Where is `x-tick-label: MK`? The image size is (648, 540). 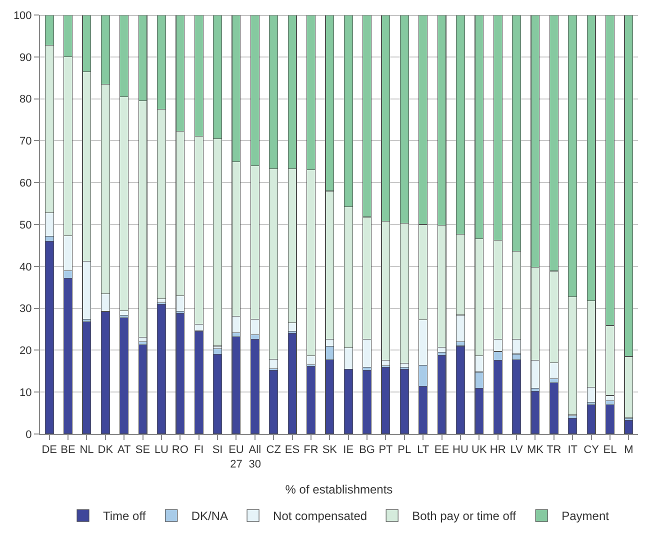
x-tick-label: MK is located at coordinates (535, 450).